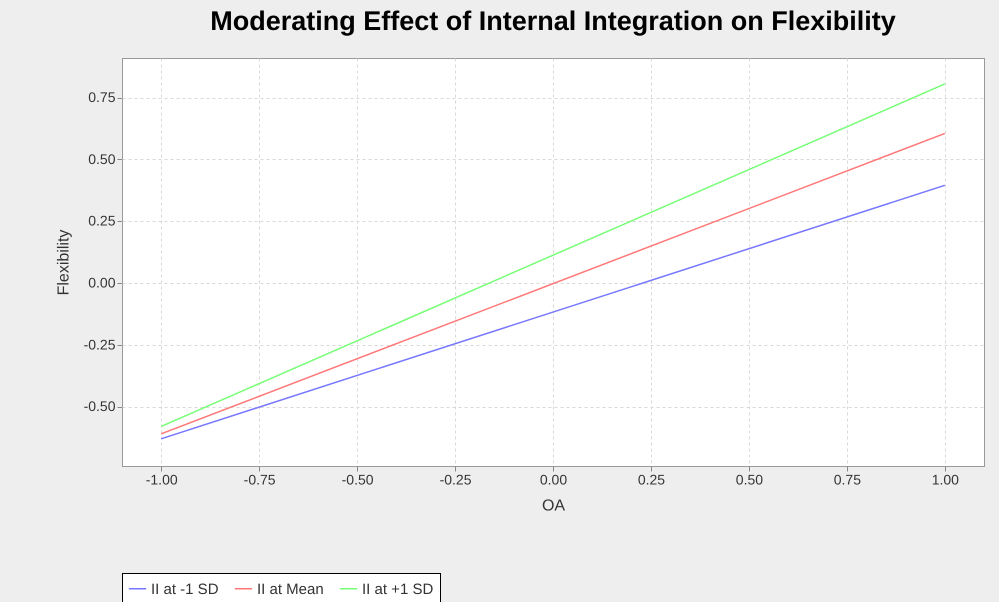 The width and height of the screenshot is (999, 602). Describe the element at coordinates (946, 480) in the screenshot. I see `x-tick-label: 1.00` at that location.